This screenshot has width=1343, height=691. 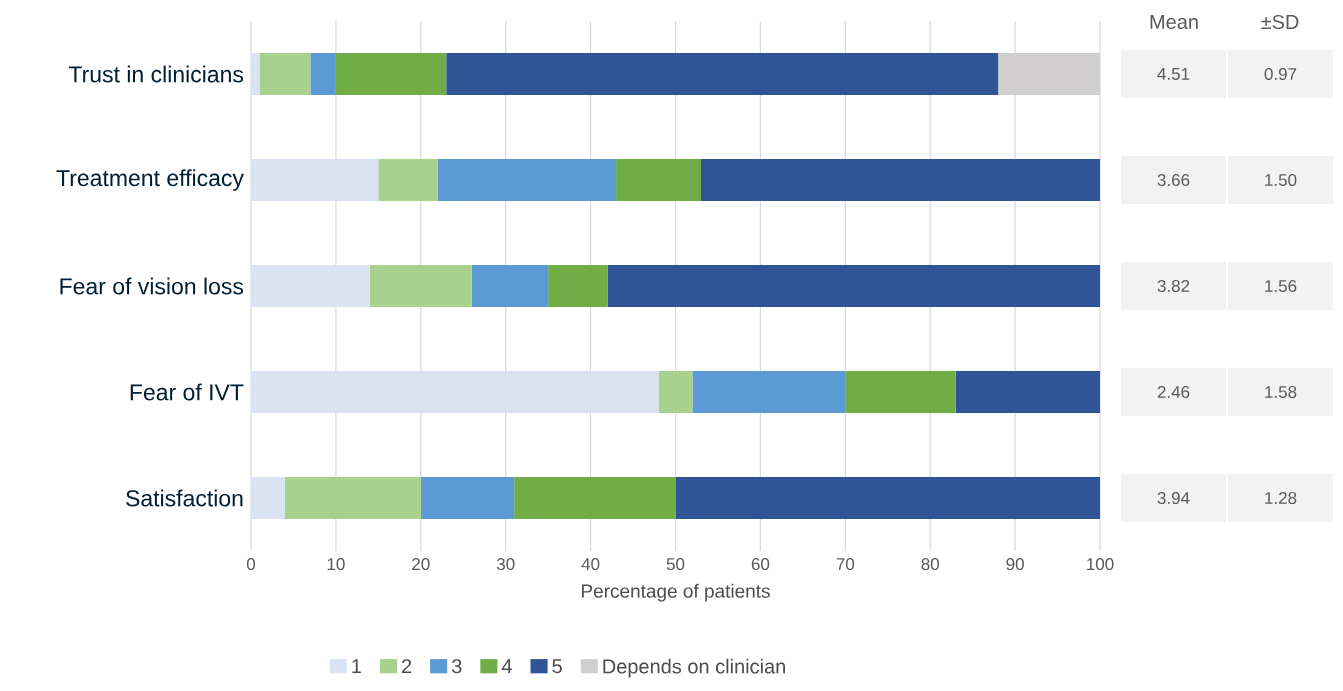 I want to click on x-tick-label: 20, so click(x=421, y=564).